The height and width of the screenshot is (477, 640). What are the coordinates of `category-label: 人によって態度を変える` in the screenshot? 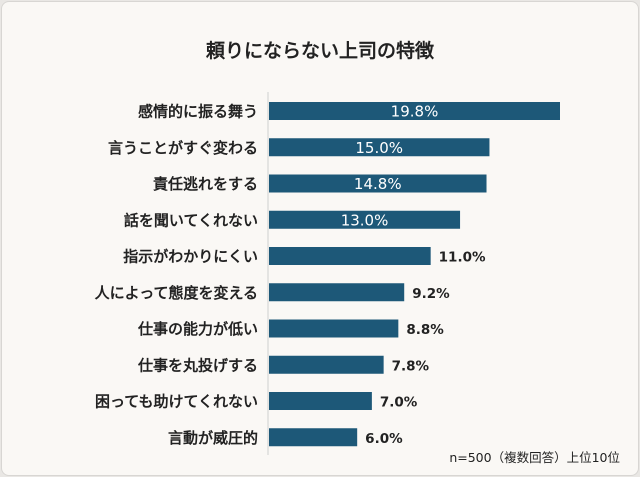 It's located at (176, 293).